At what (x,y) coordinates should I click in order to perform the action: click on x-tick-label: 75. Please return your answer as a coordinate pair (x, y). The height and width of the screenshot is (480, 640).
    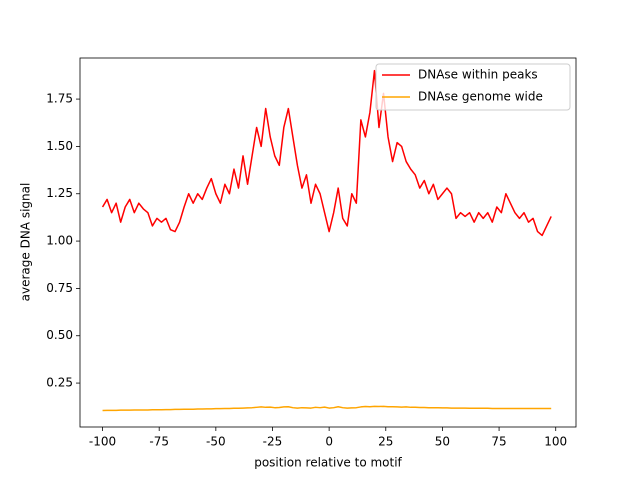
    Looking at the image, I should click on (498, 442).